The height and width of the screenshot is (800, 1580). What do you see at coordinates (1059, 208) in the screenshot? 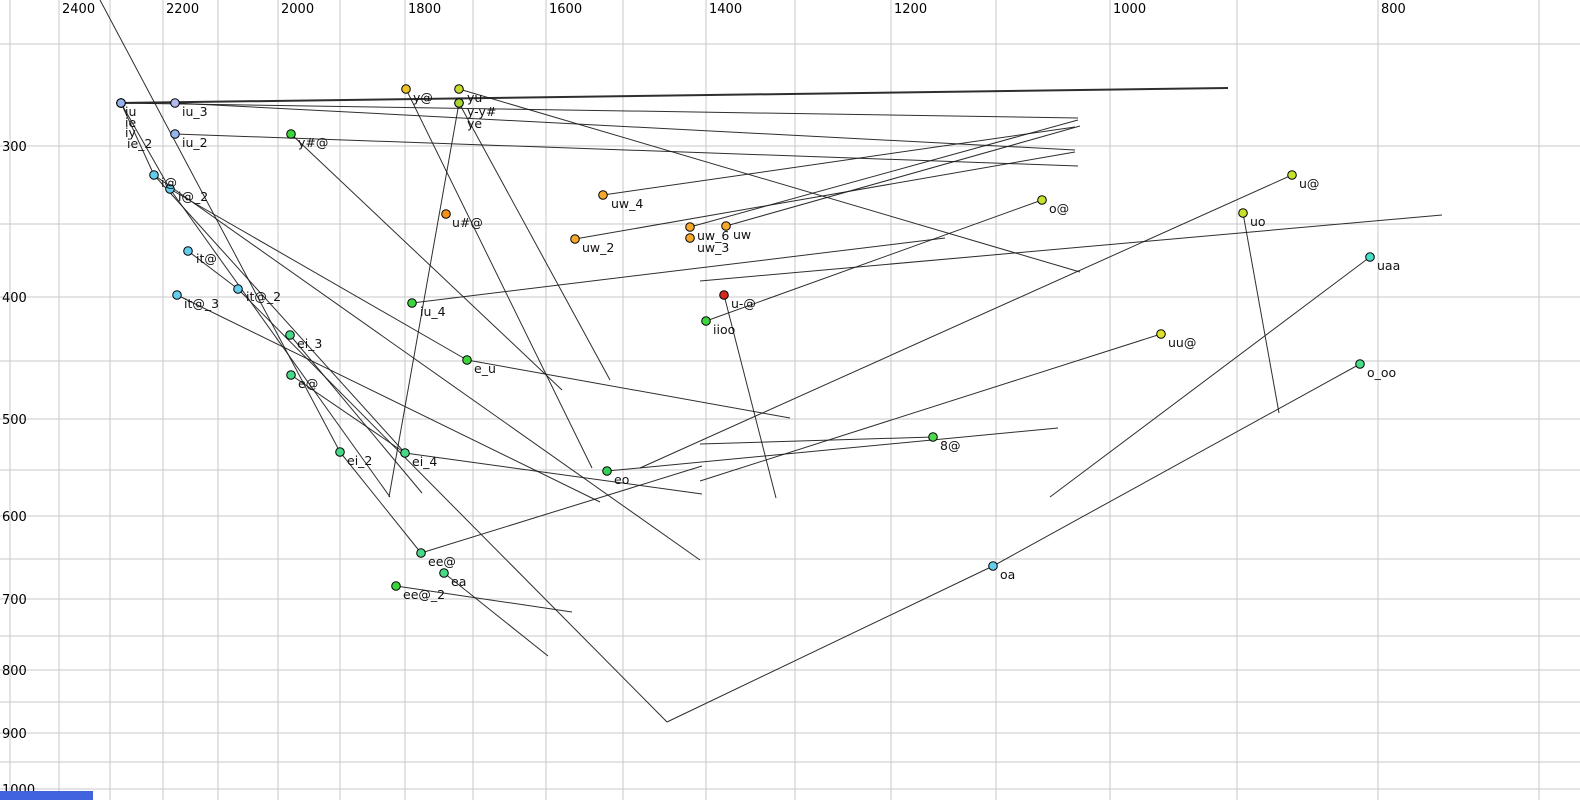
I see `point-label-o@: o@` at bounding box center [1059, 208].